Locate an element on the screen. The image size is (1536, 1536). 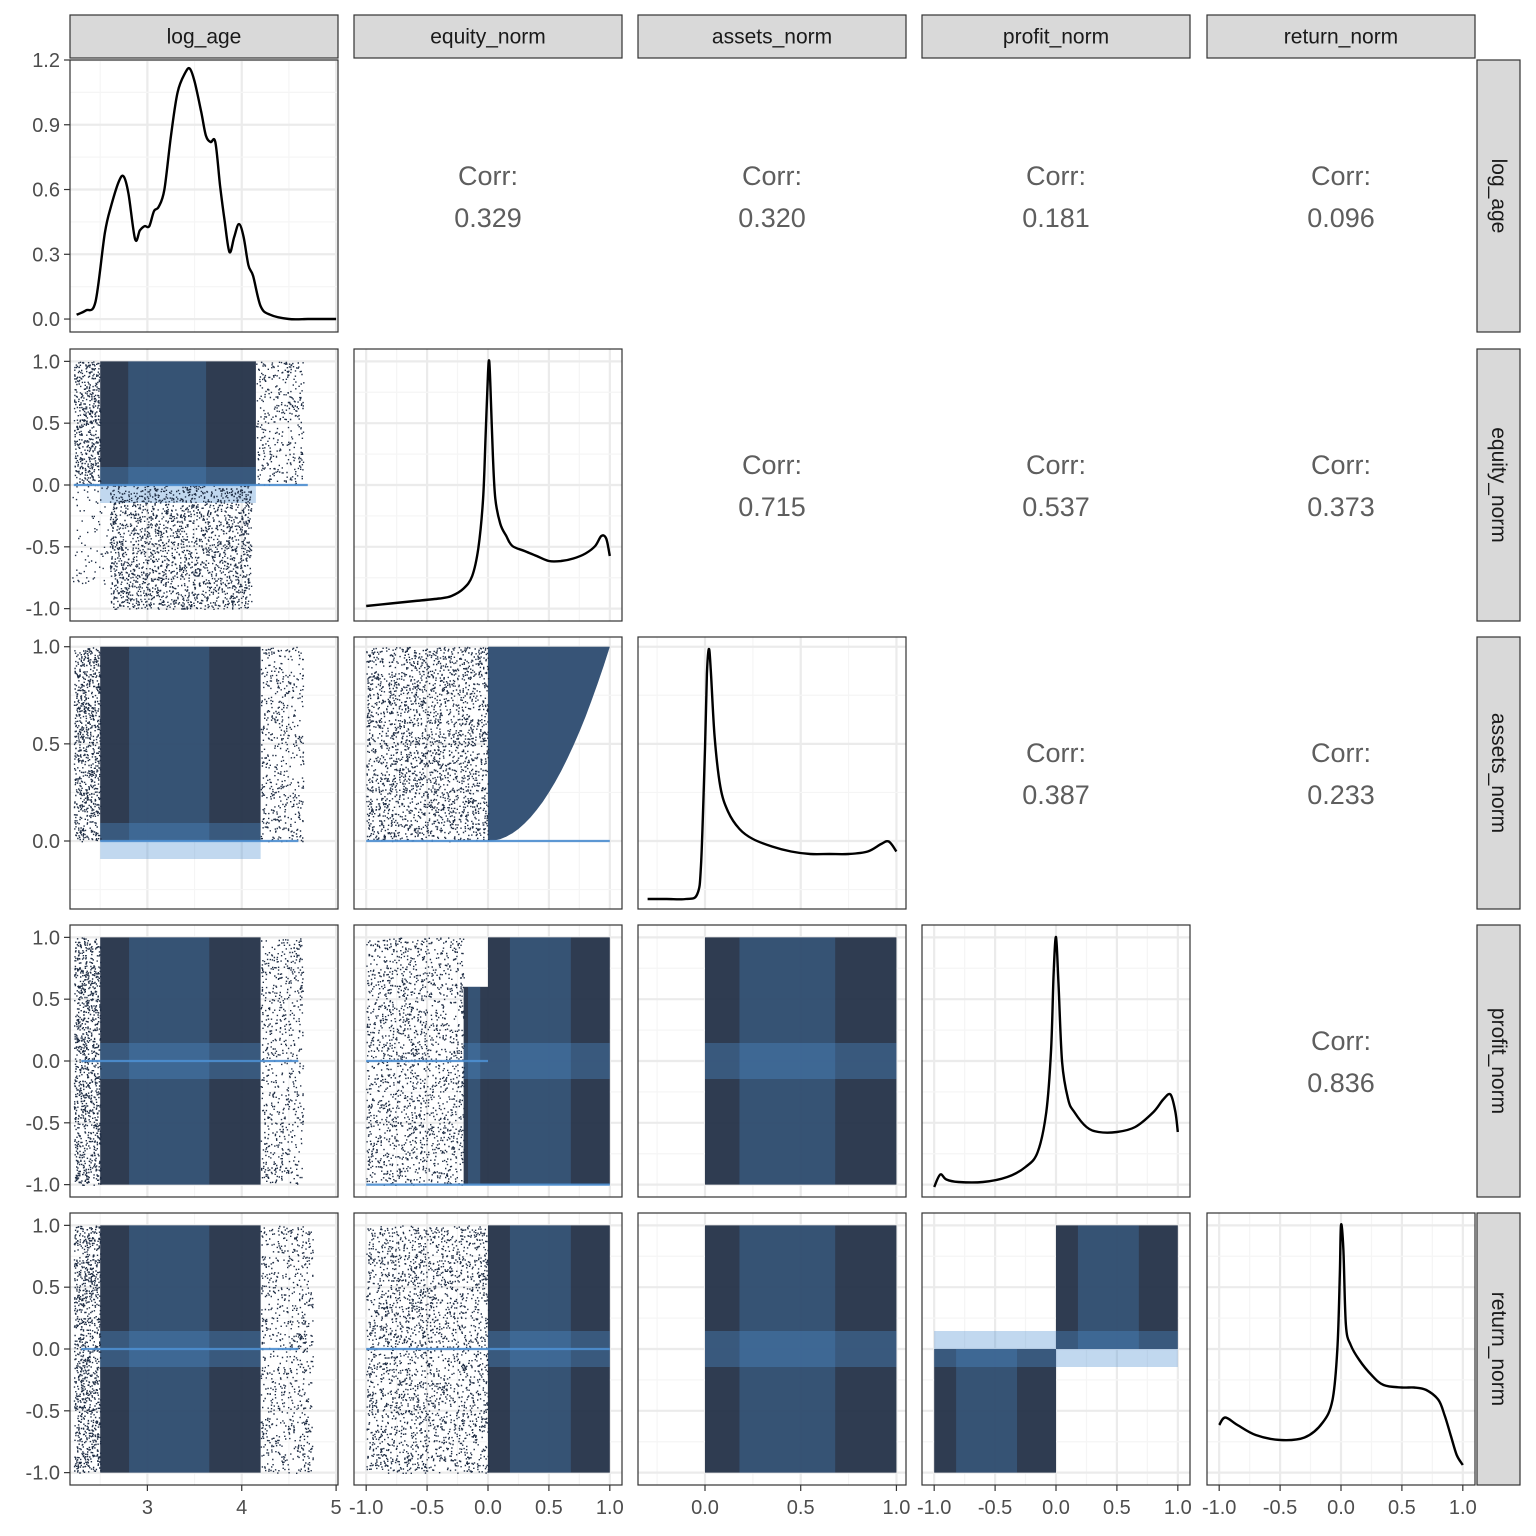
x-axis-equity-norm: -1.0 -0.5 0.0 0.5 1.0 is located at coordinates (486, 1502).